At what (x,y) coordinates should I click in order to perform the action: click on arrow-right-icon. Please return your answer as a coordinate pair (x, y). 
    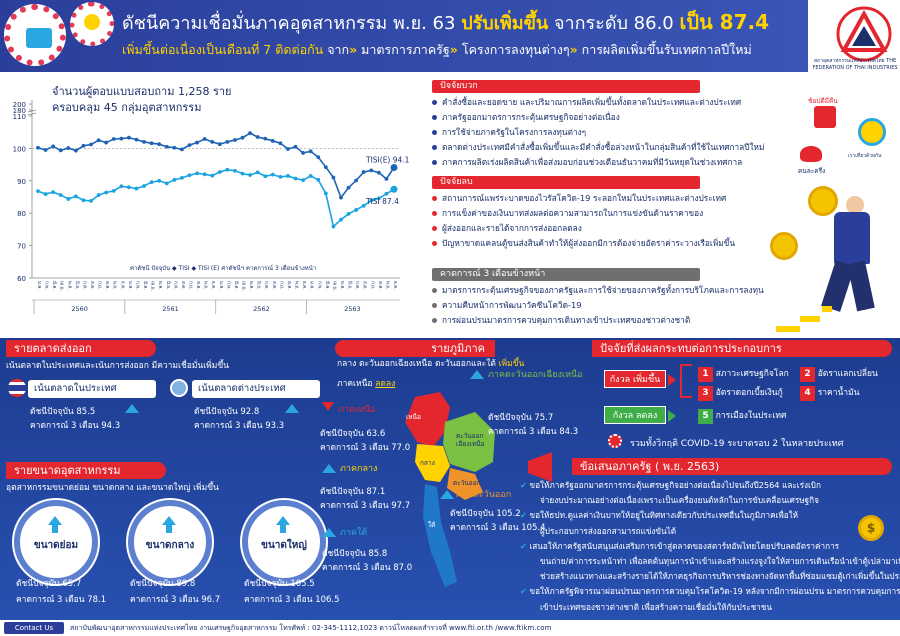
    Looking at the image, I should click on (672, 380).